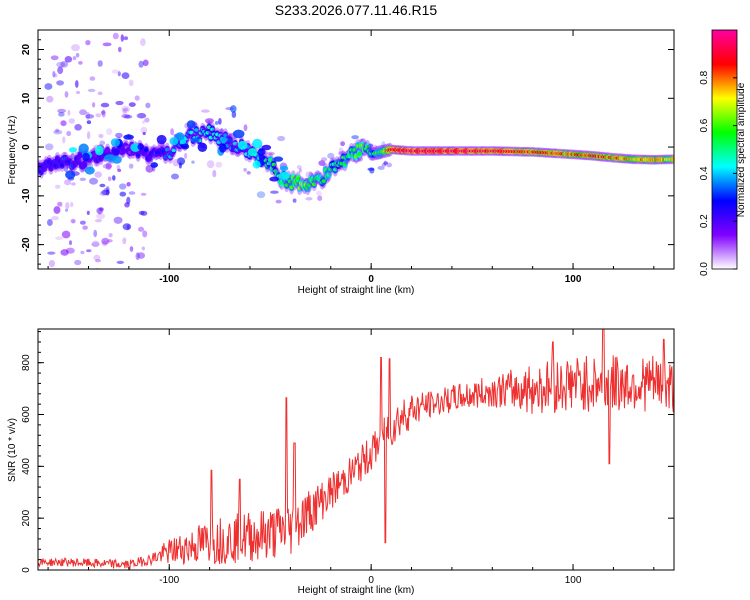  I want to click on snr-x-axis-label: Height of straight line (km), so click(356, 590).